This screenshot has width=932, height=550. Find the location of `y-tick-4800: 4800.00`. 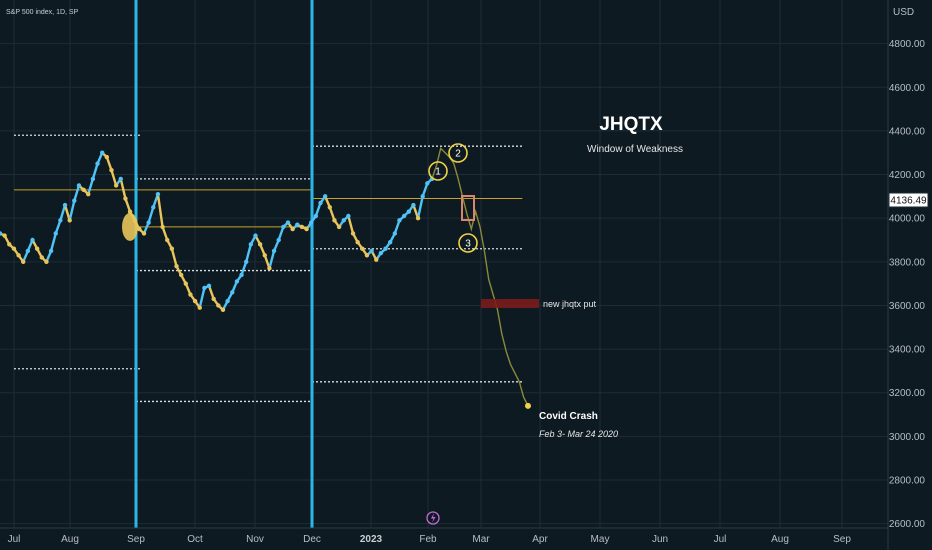

y-tick-4800: 4800.00 is located at coordinates (907, 44).